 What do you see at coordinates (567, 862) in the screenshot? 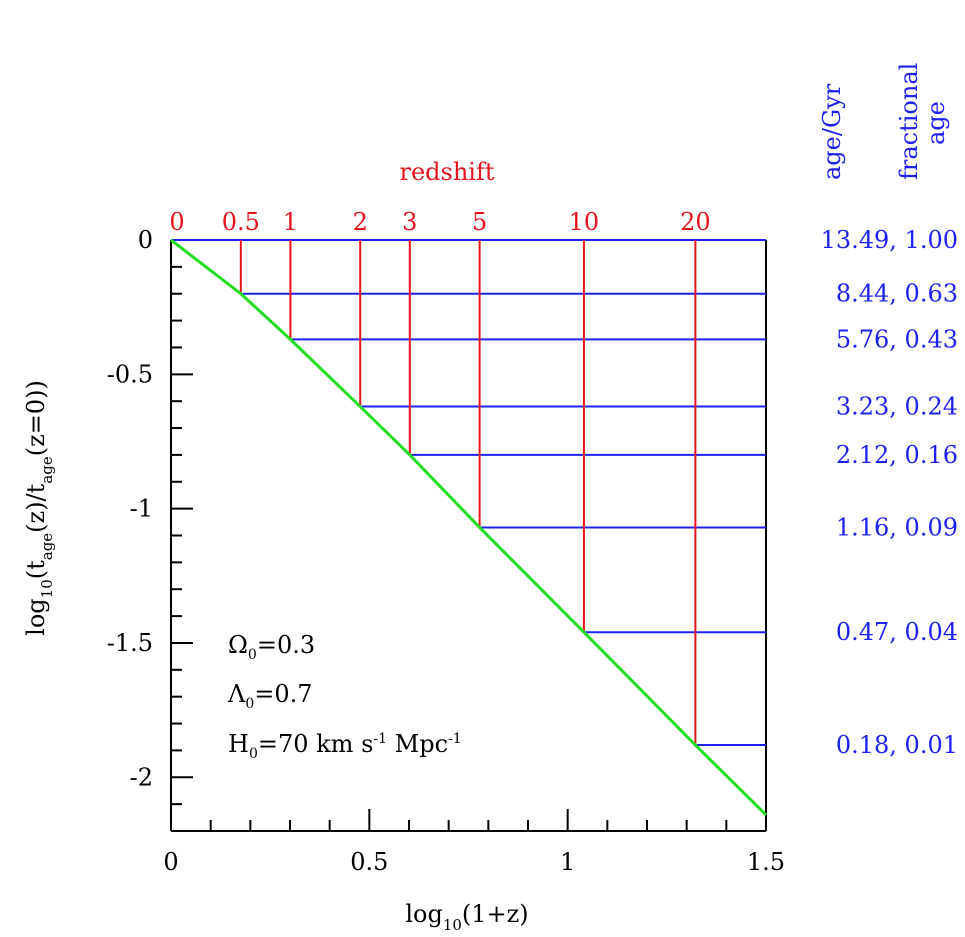
I see `x-tick-label: 1` at bounding box center [567, 862].